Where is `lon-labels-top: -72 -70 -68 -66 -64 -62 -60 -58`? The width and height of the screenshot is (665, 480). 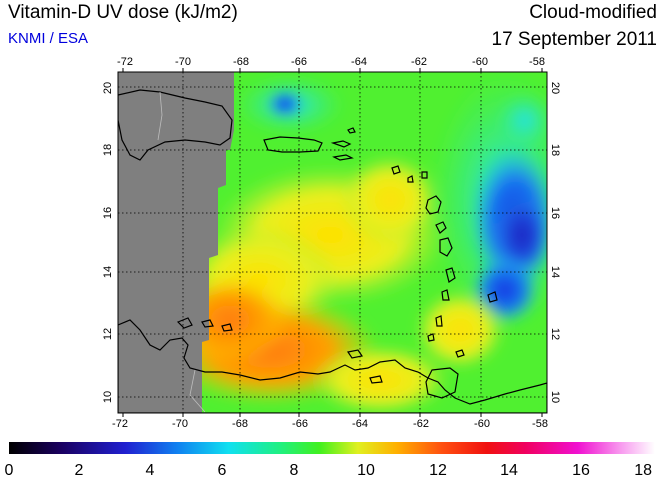
lon-labels-top: -72 -70 -68 -66 -64 -62 -60 -58 is located at coordinates (331, 62).